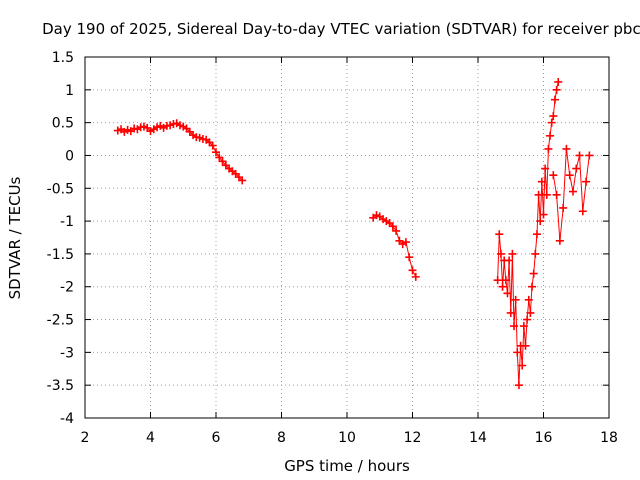  Describe the element at coordinates (15, 237) in the screenshot. I see `y-axis-label: SDTVAR / TECUs` at that location.